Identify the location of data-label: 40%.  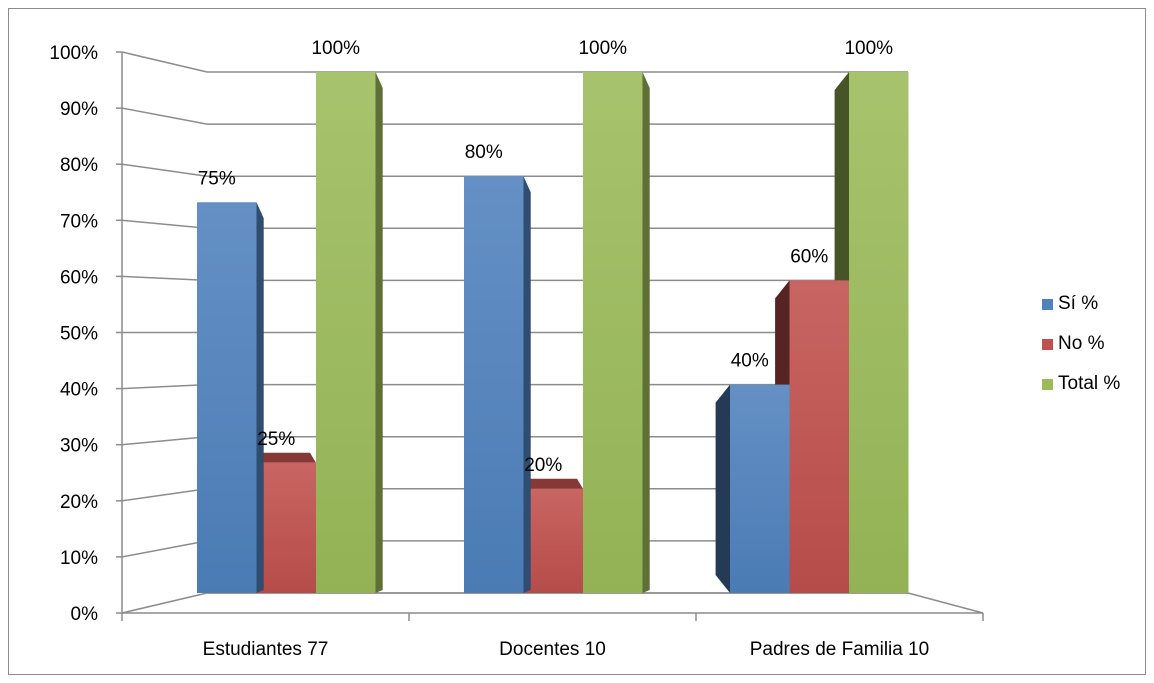
(750, 361).